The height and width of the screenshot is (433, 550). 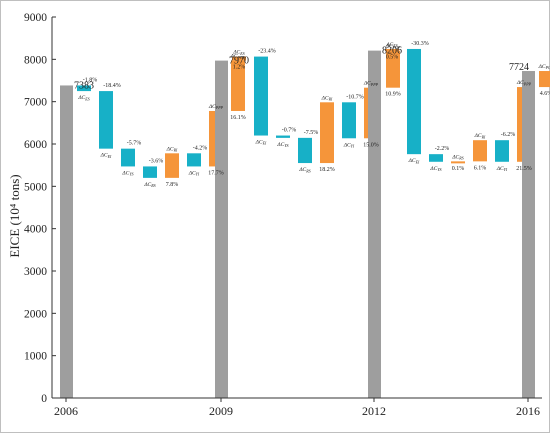 I want to click on percent-label: -2.2%, so click(x=442, y=149).